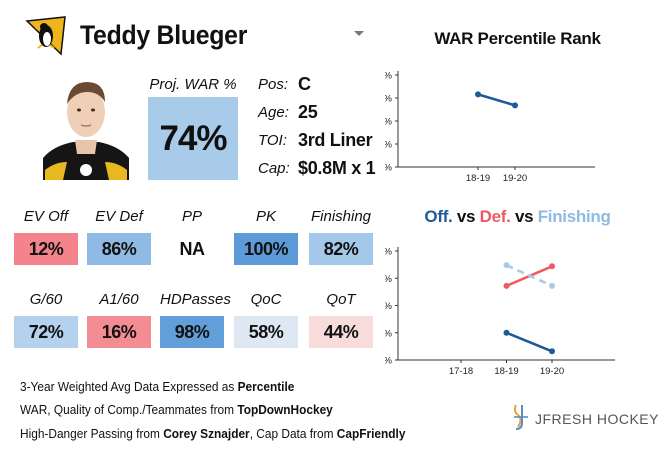  I want to click on footer-bold: Percentile, so click(266, 387).